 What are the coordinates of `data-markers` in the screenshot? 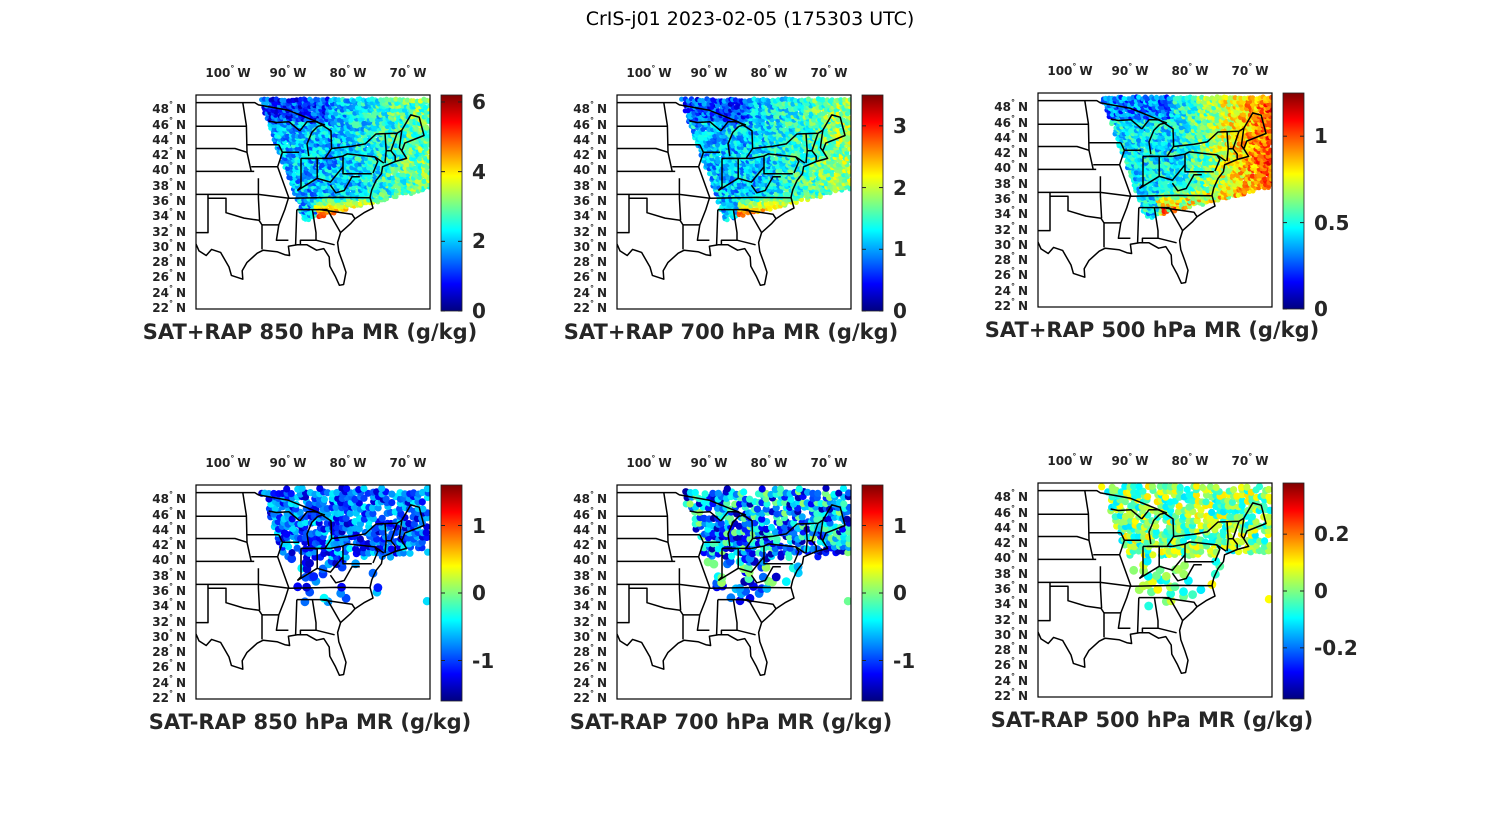 It's located at (344, 159).